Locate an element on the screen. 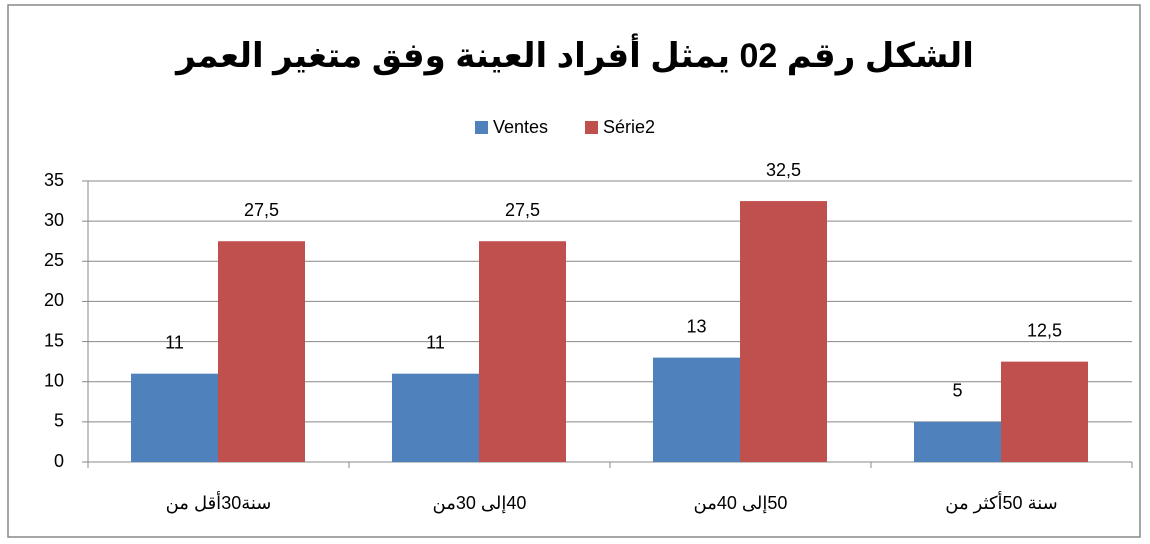 This screenshot has height=544, width=1150. y-tick-label: 25 is located at coordinates (54, 260).